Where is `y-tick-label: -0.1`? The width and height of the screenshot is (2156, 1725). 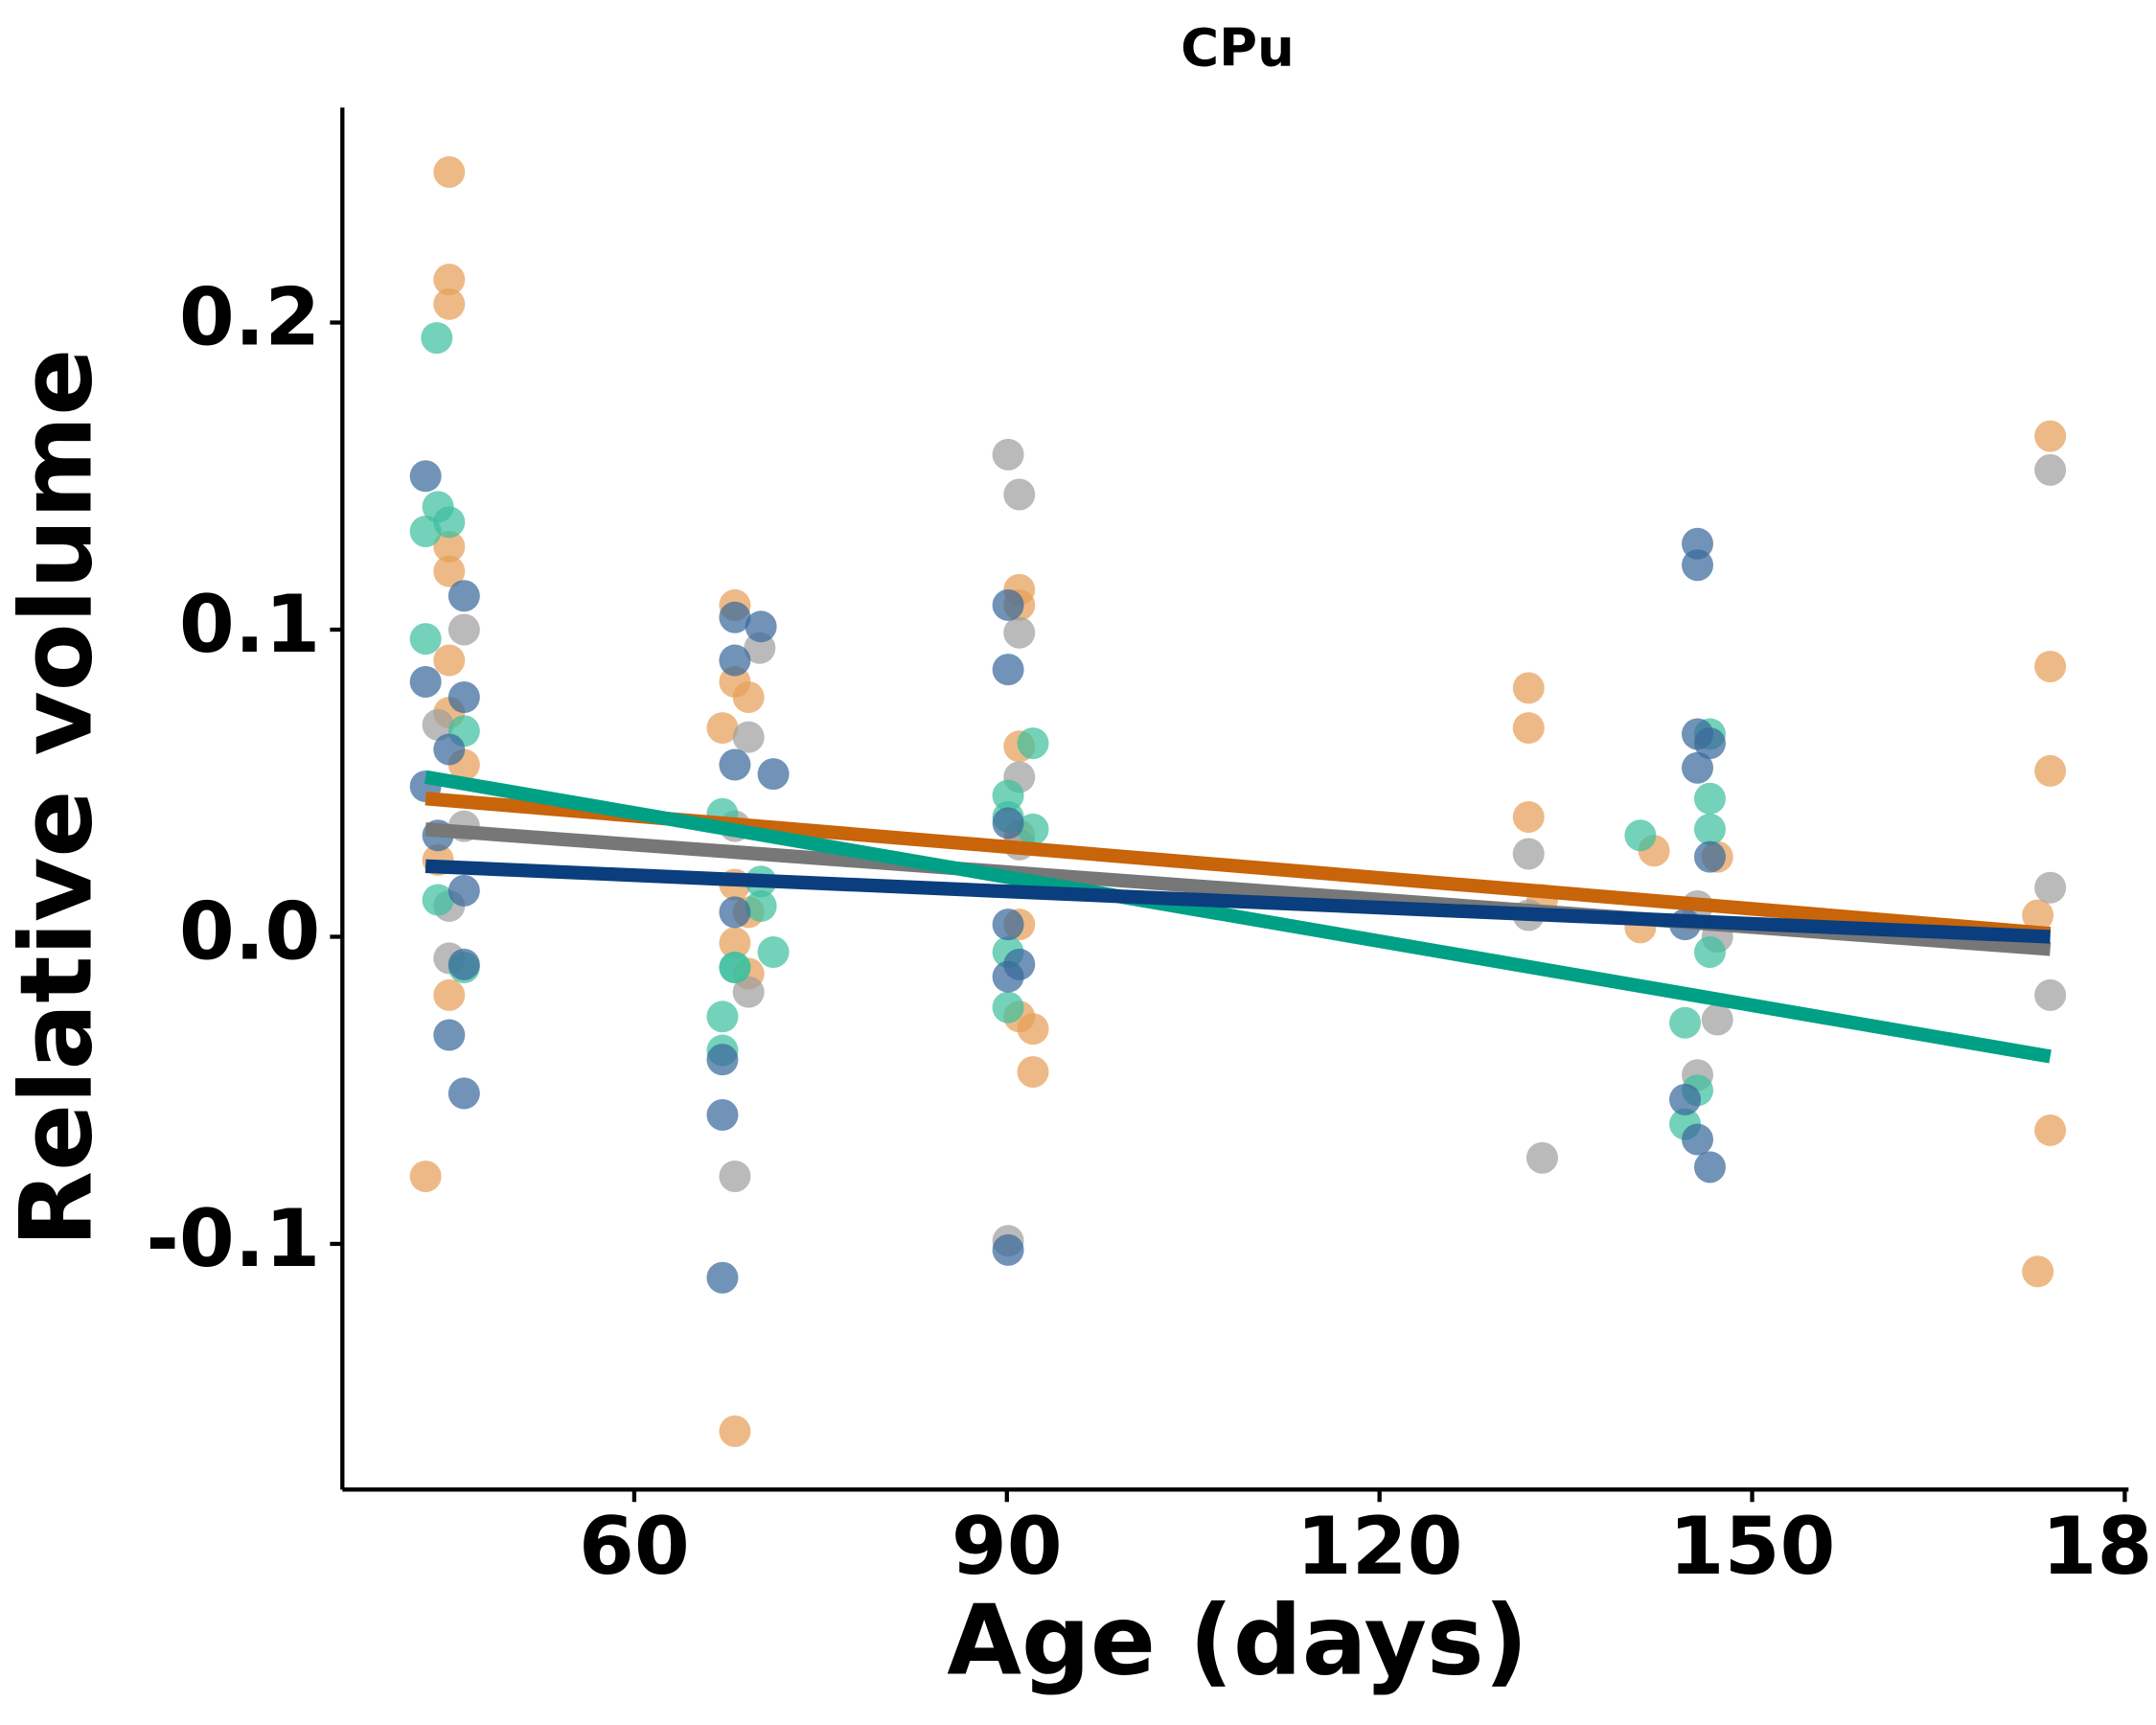 y-tick-label: -0.1 is located at coordinates (233, 1238).